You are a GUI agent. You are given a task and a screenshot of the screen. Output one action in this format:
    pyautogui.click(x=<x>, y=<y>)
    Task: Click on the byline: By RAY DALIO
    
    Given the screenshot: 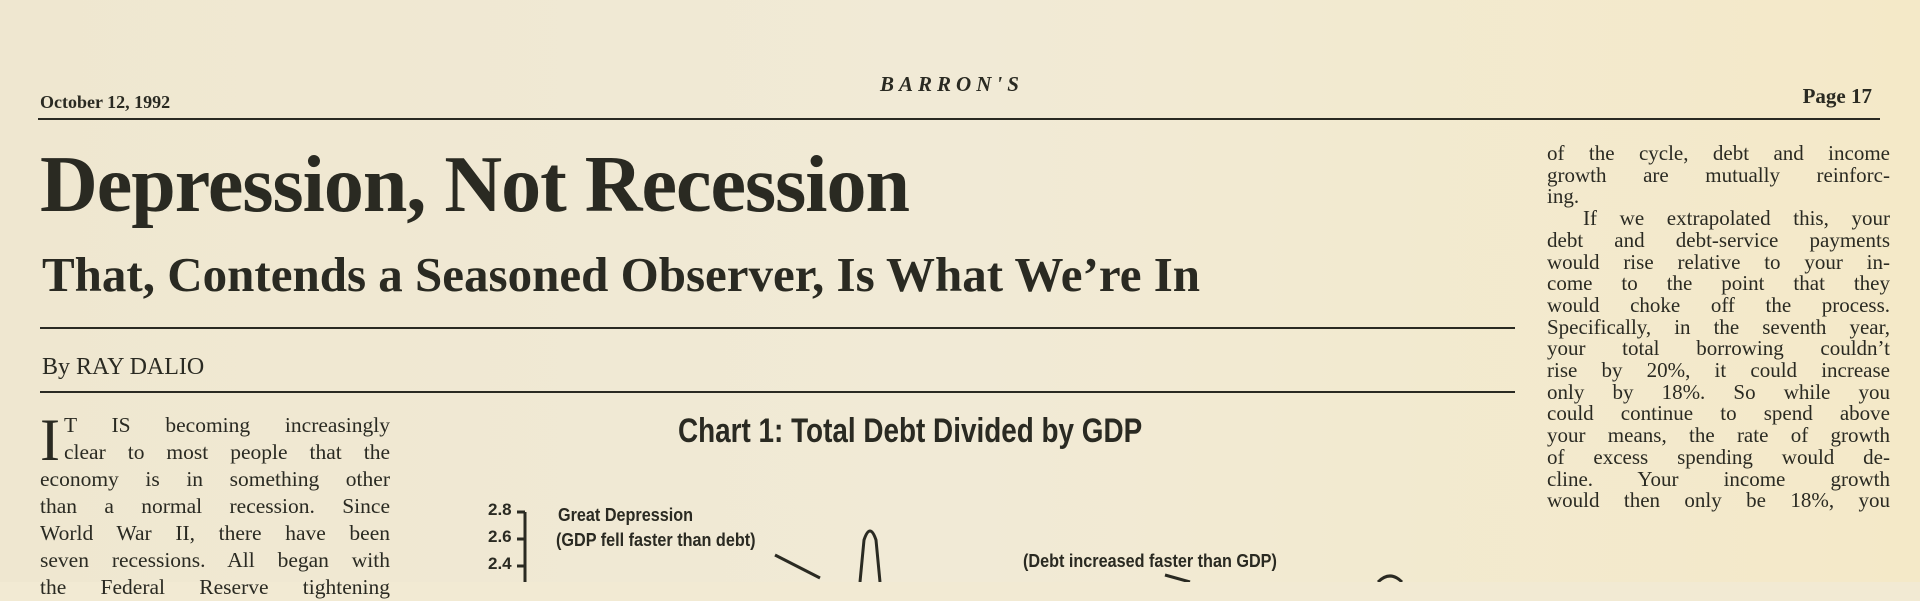 What is the action you would take?
    pyautogui.click(x=123, y=367)
    